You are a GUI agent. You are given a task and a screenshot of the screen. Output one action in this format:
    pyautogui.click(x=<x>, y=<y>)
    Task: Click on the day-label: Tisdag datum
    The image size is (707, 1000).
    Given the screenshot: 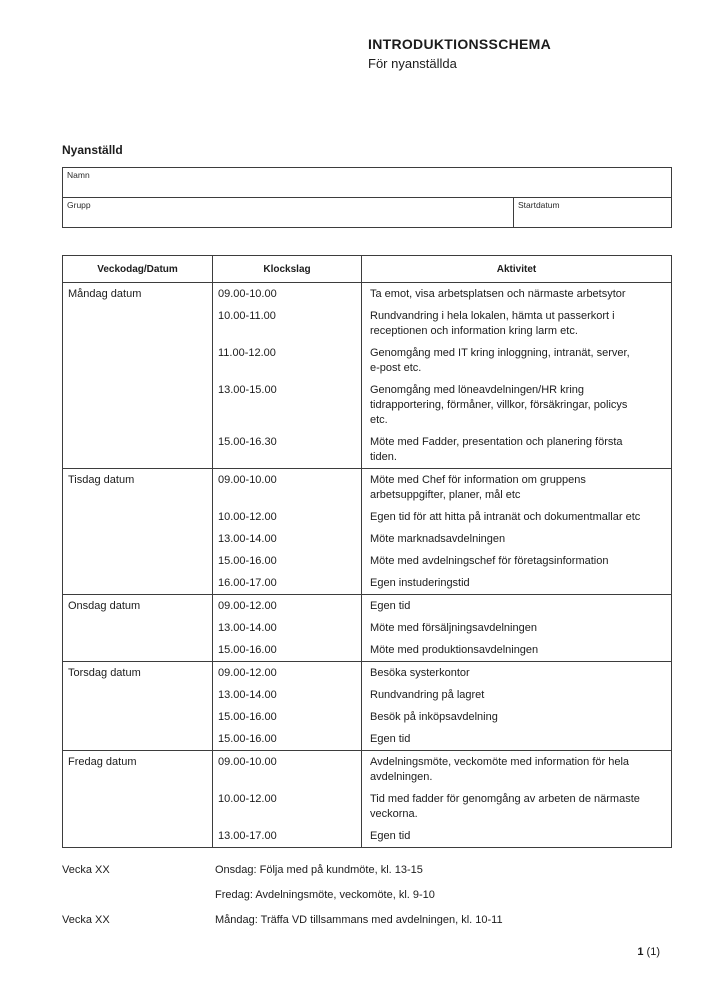 What is the action you would take?
    pyautogui.click(x=138, y=531)
    